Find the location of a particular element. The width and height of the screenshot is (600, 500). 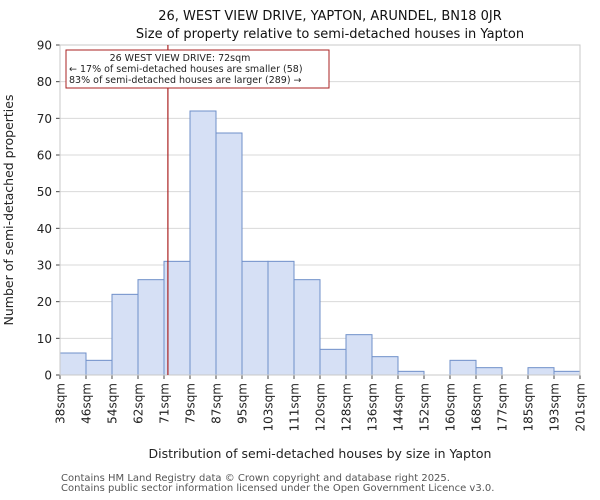

x-tick-label: 103sqm is located at coordinates (269, 407).